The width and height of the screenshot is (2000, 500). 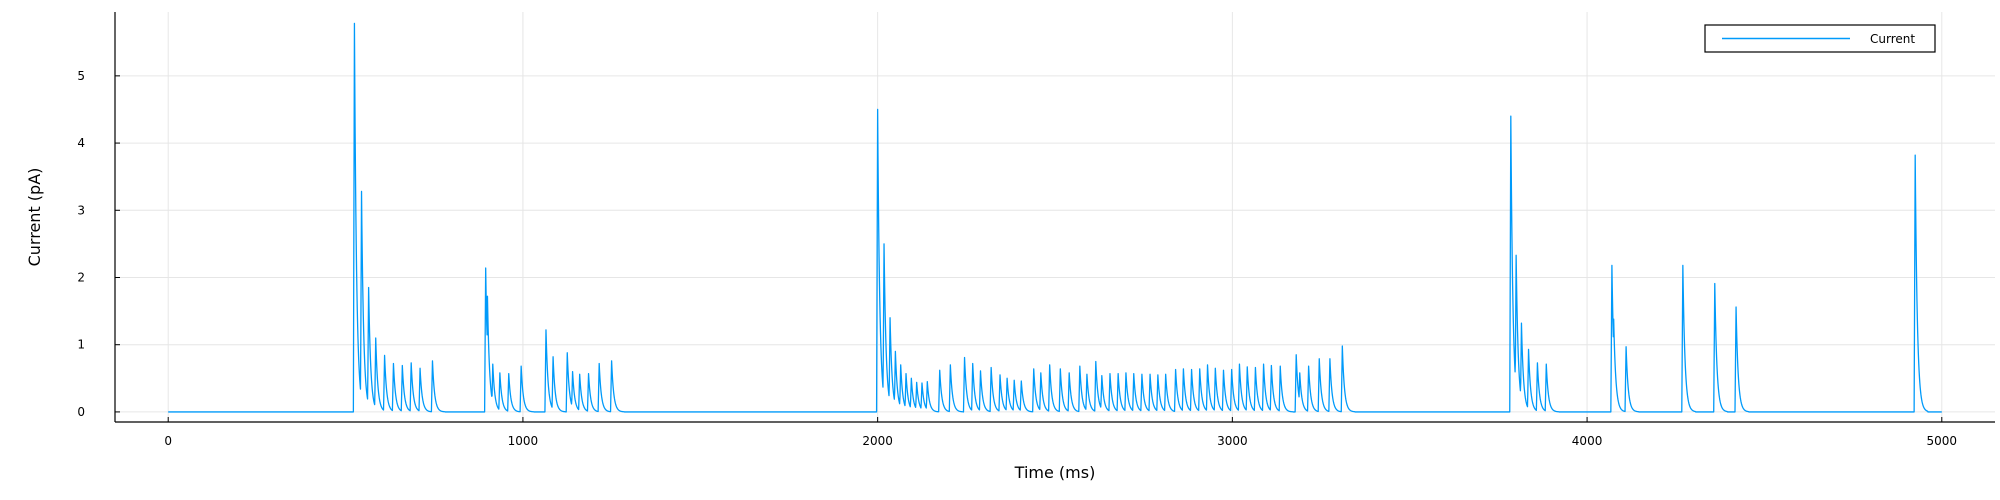 I want to click on y-tick-label-1: 1, so click(x=81, y=345).